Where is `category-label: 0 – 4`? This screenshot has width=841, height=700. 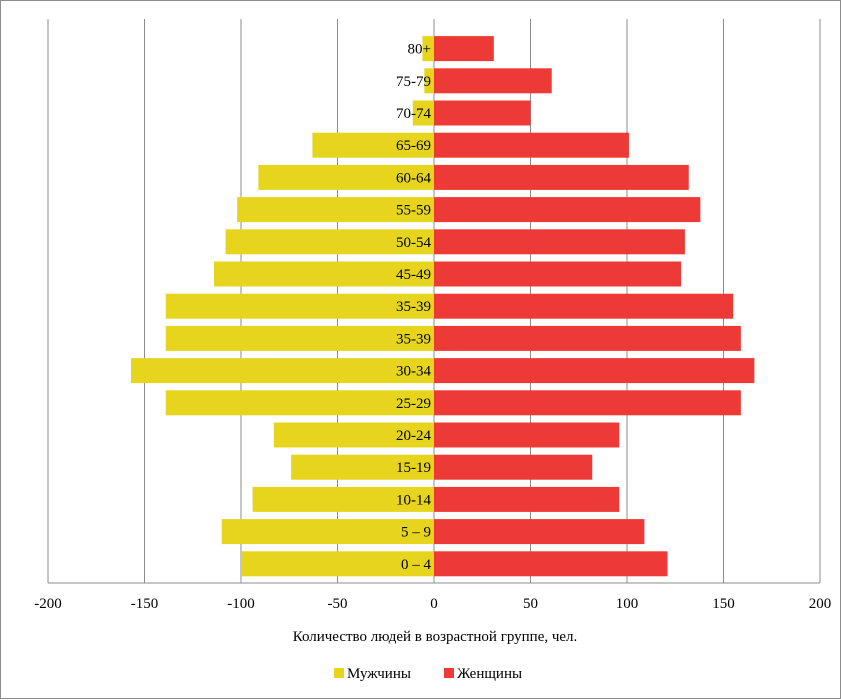
category-label: 0 – 4 is located at coordinates (416, 565).